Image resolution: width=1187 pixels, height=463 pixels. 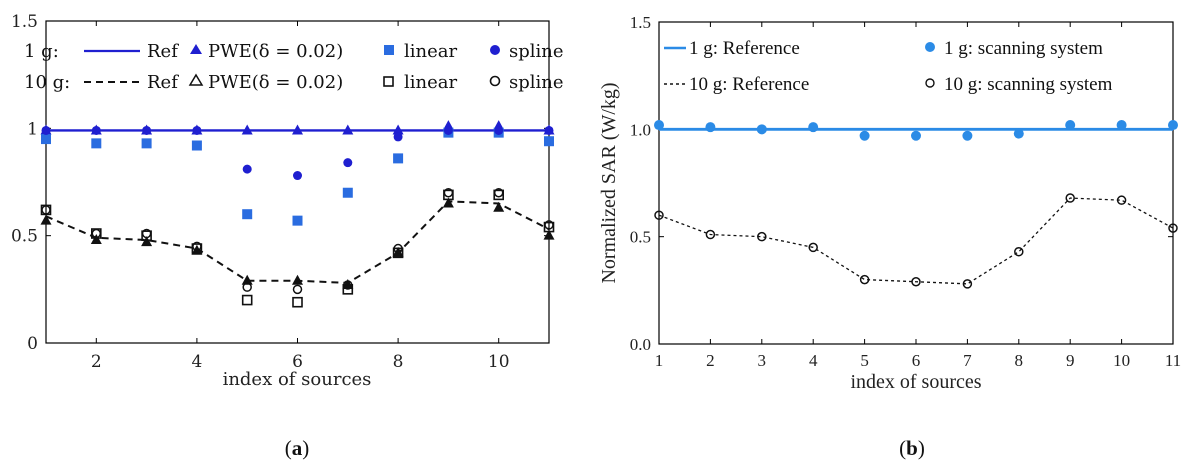 What do you see at coordinates (744, 48) in the screenshot?
I see `legend-b-1g-ref-label: 1 g: Reference` at bounding box center [744, 48].